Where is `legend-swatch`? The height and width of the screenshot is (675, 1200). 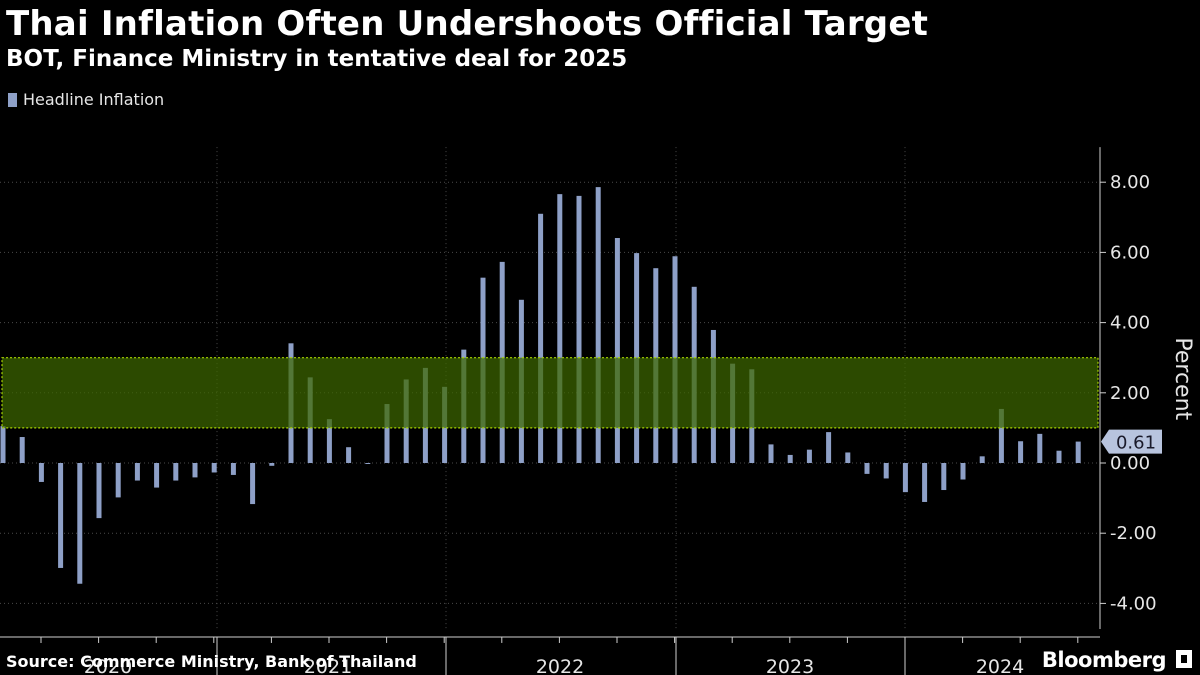
legend-swatch is located at coordinates (12, 99).